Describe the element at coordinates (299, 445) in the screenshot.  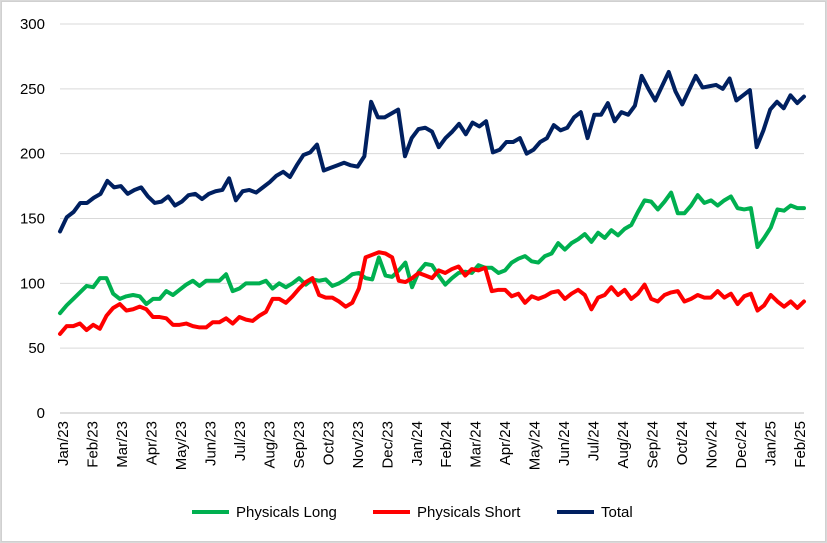
I see `x-tick-label: Sep/23` at that location.